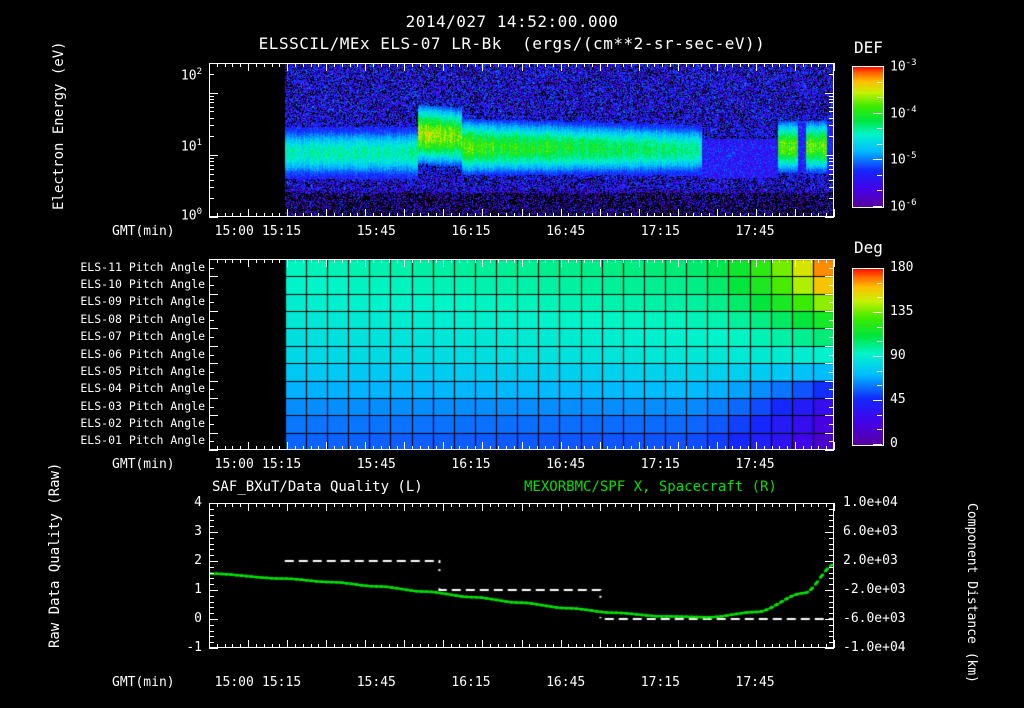  I want to click on pitch-row-label: ELS-06 Pitch Angle, so click(142, 353).